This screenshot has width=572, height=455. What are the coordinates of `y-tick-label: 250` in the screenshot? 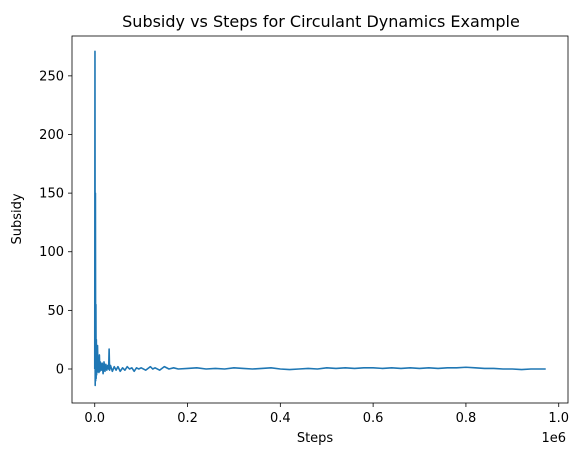 It's located at (51, 76).